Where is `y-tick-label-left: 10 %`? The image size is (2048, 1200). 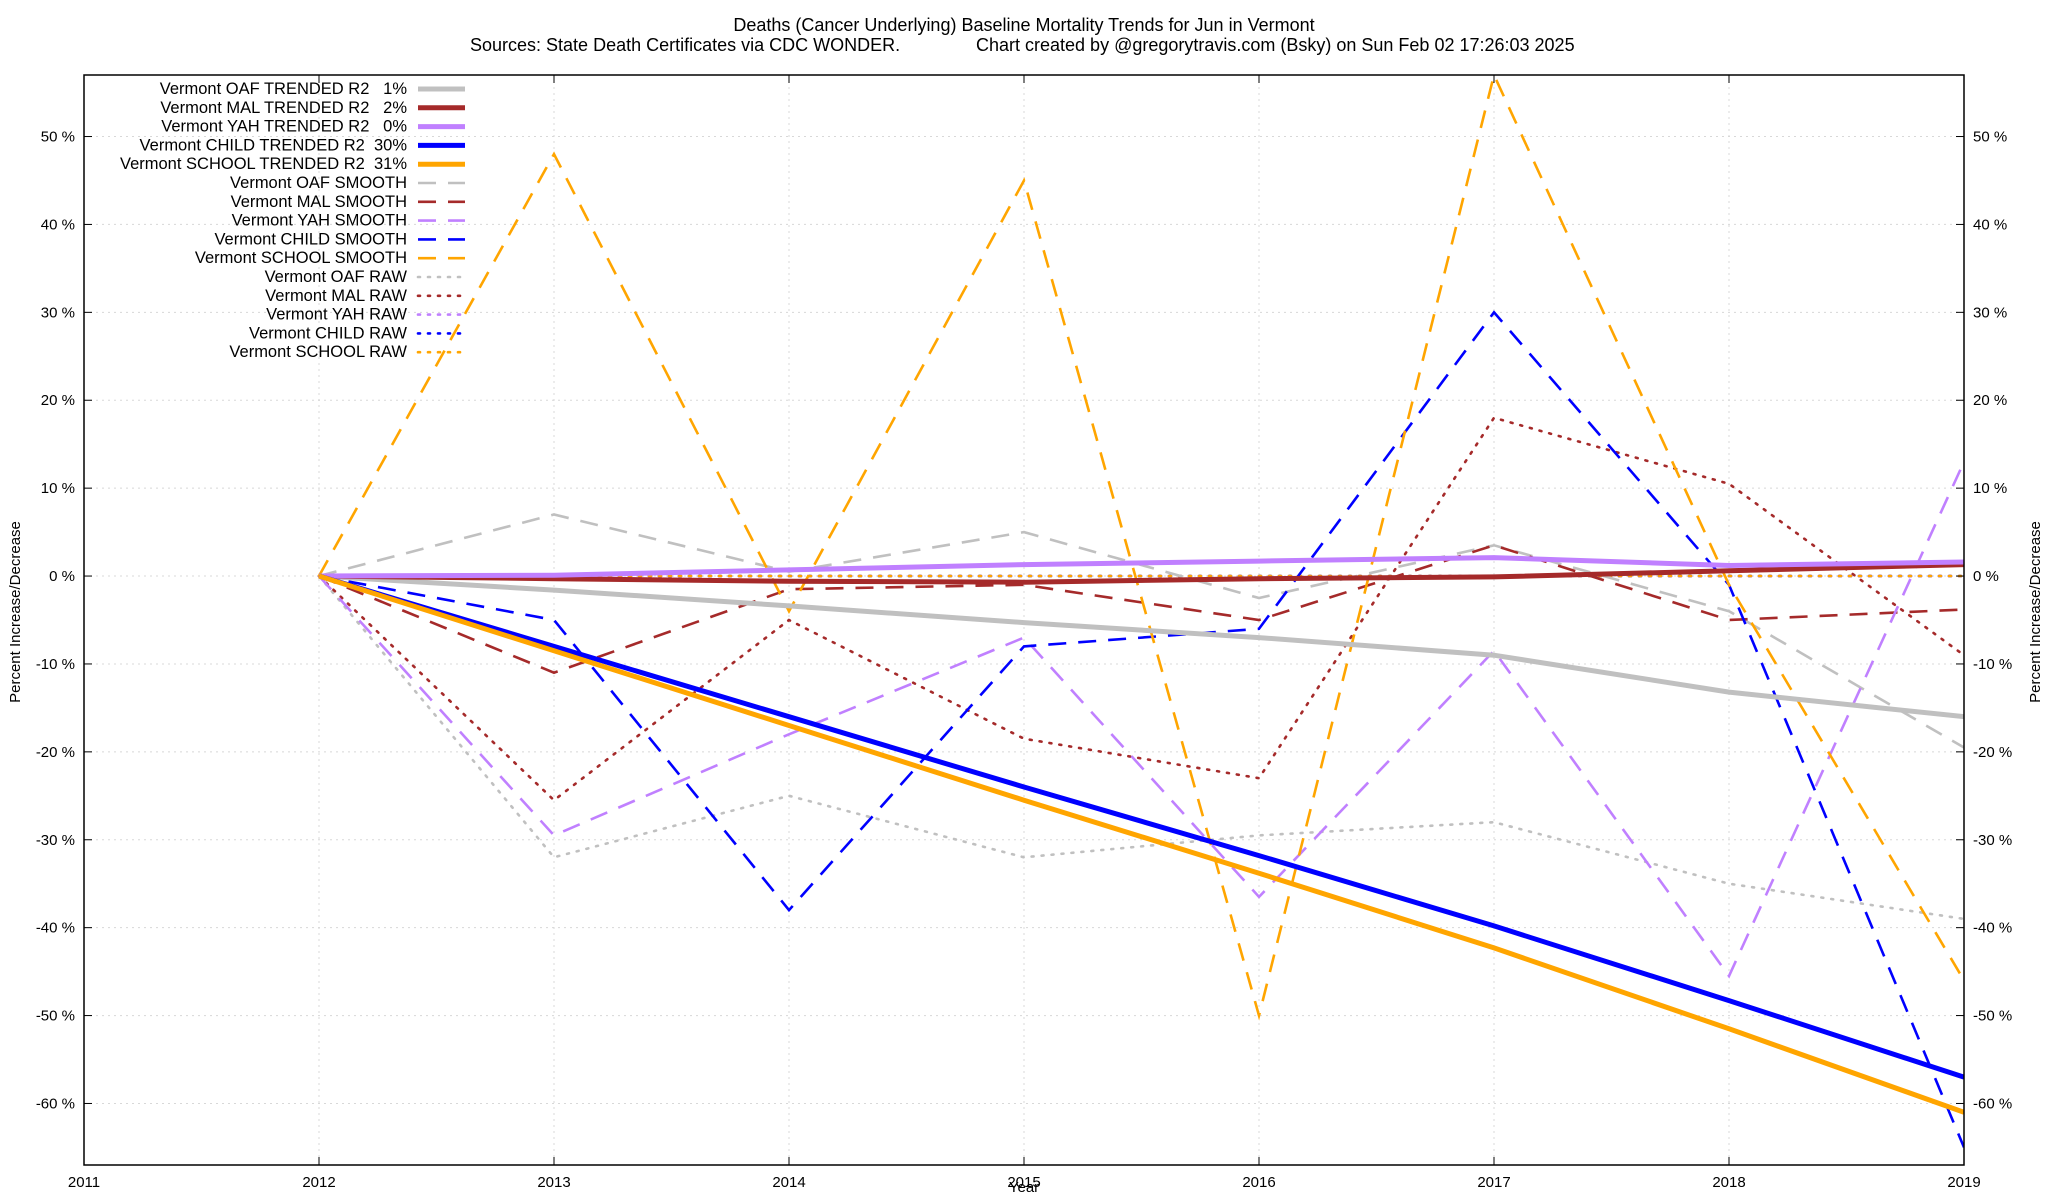
y-tick-label-left: 10 % is located at coordinates (58, 488).